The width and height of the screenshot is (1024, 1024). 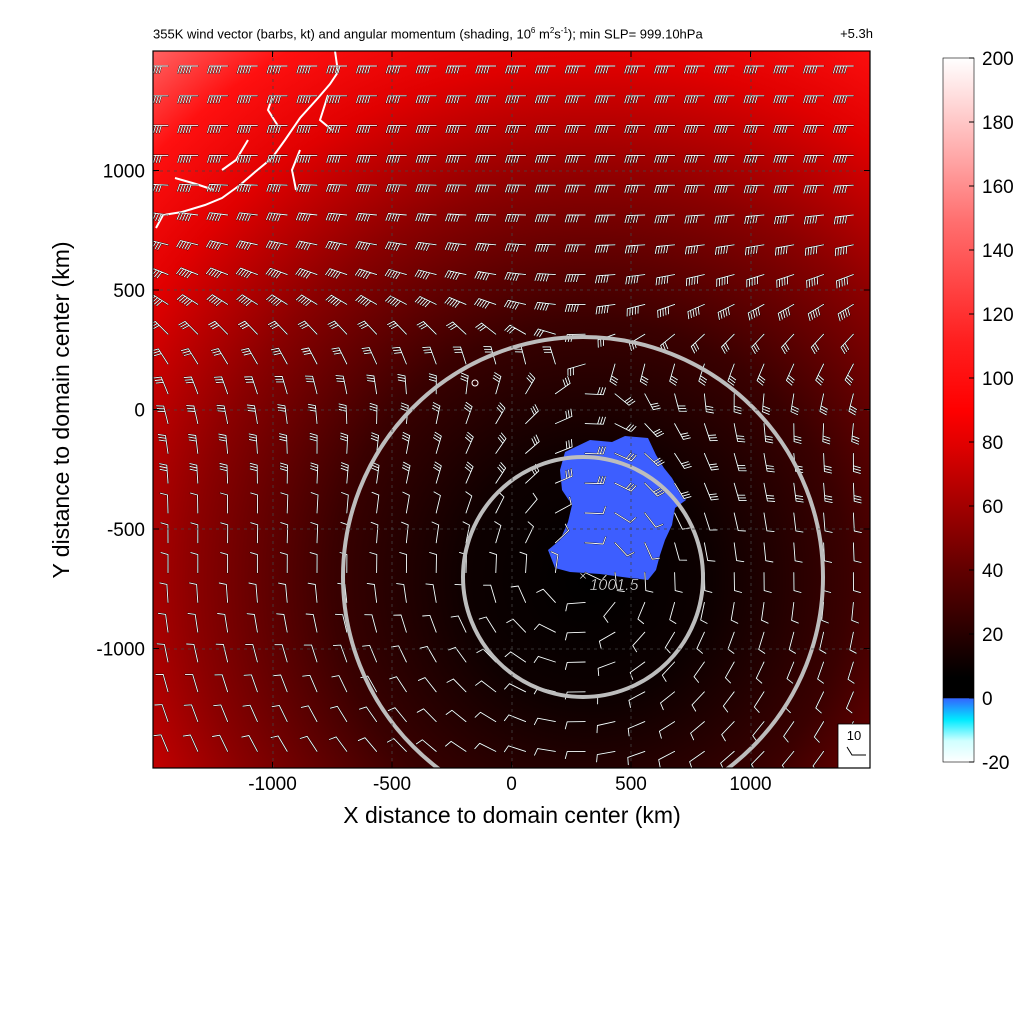 What do you see at coordinates (124, 172) in the screenshot?
I see `y-tick-label: 1000` at bounding box center [124, 172].